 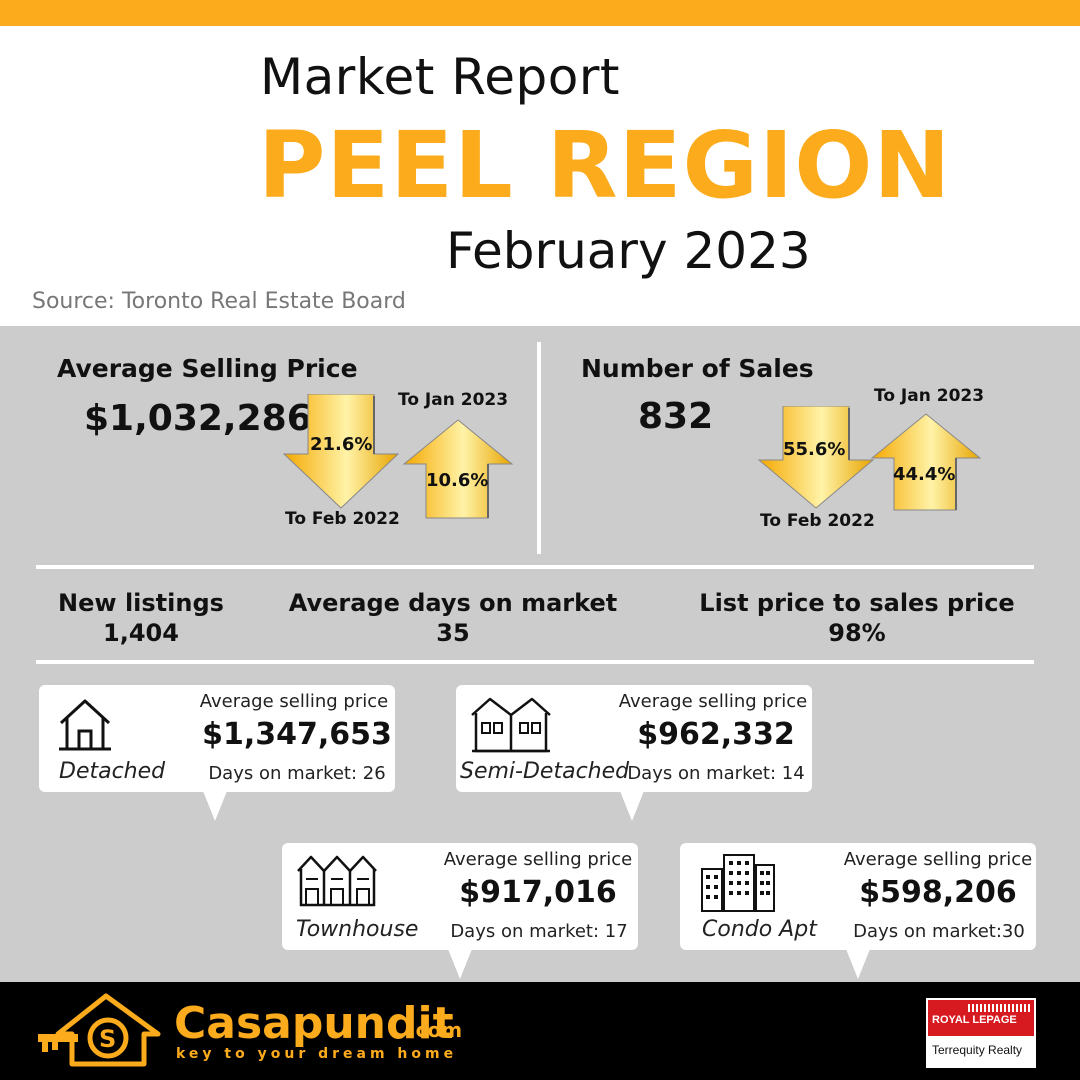 What do you see at coordinates (511, 725) in the screenshot?
I see `semi-detached-icon` at bounding box center [511, 725].